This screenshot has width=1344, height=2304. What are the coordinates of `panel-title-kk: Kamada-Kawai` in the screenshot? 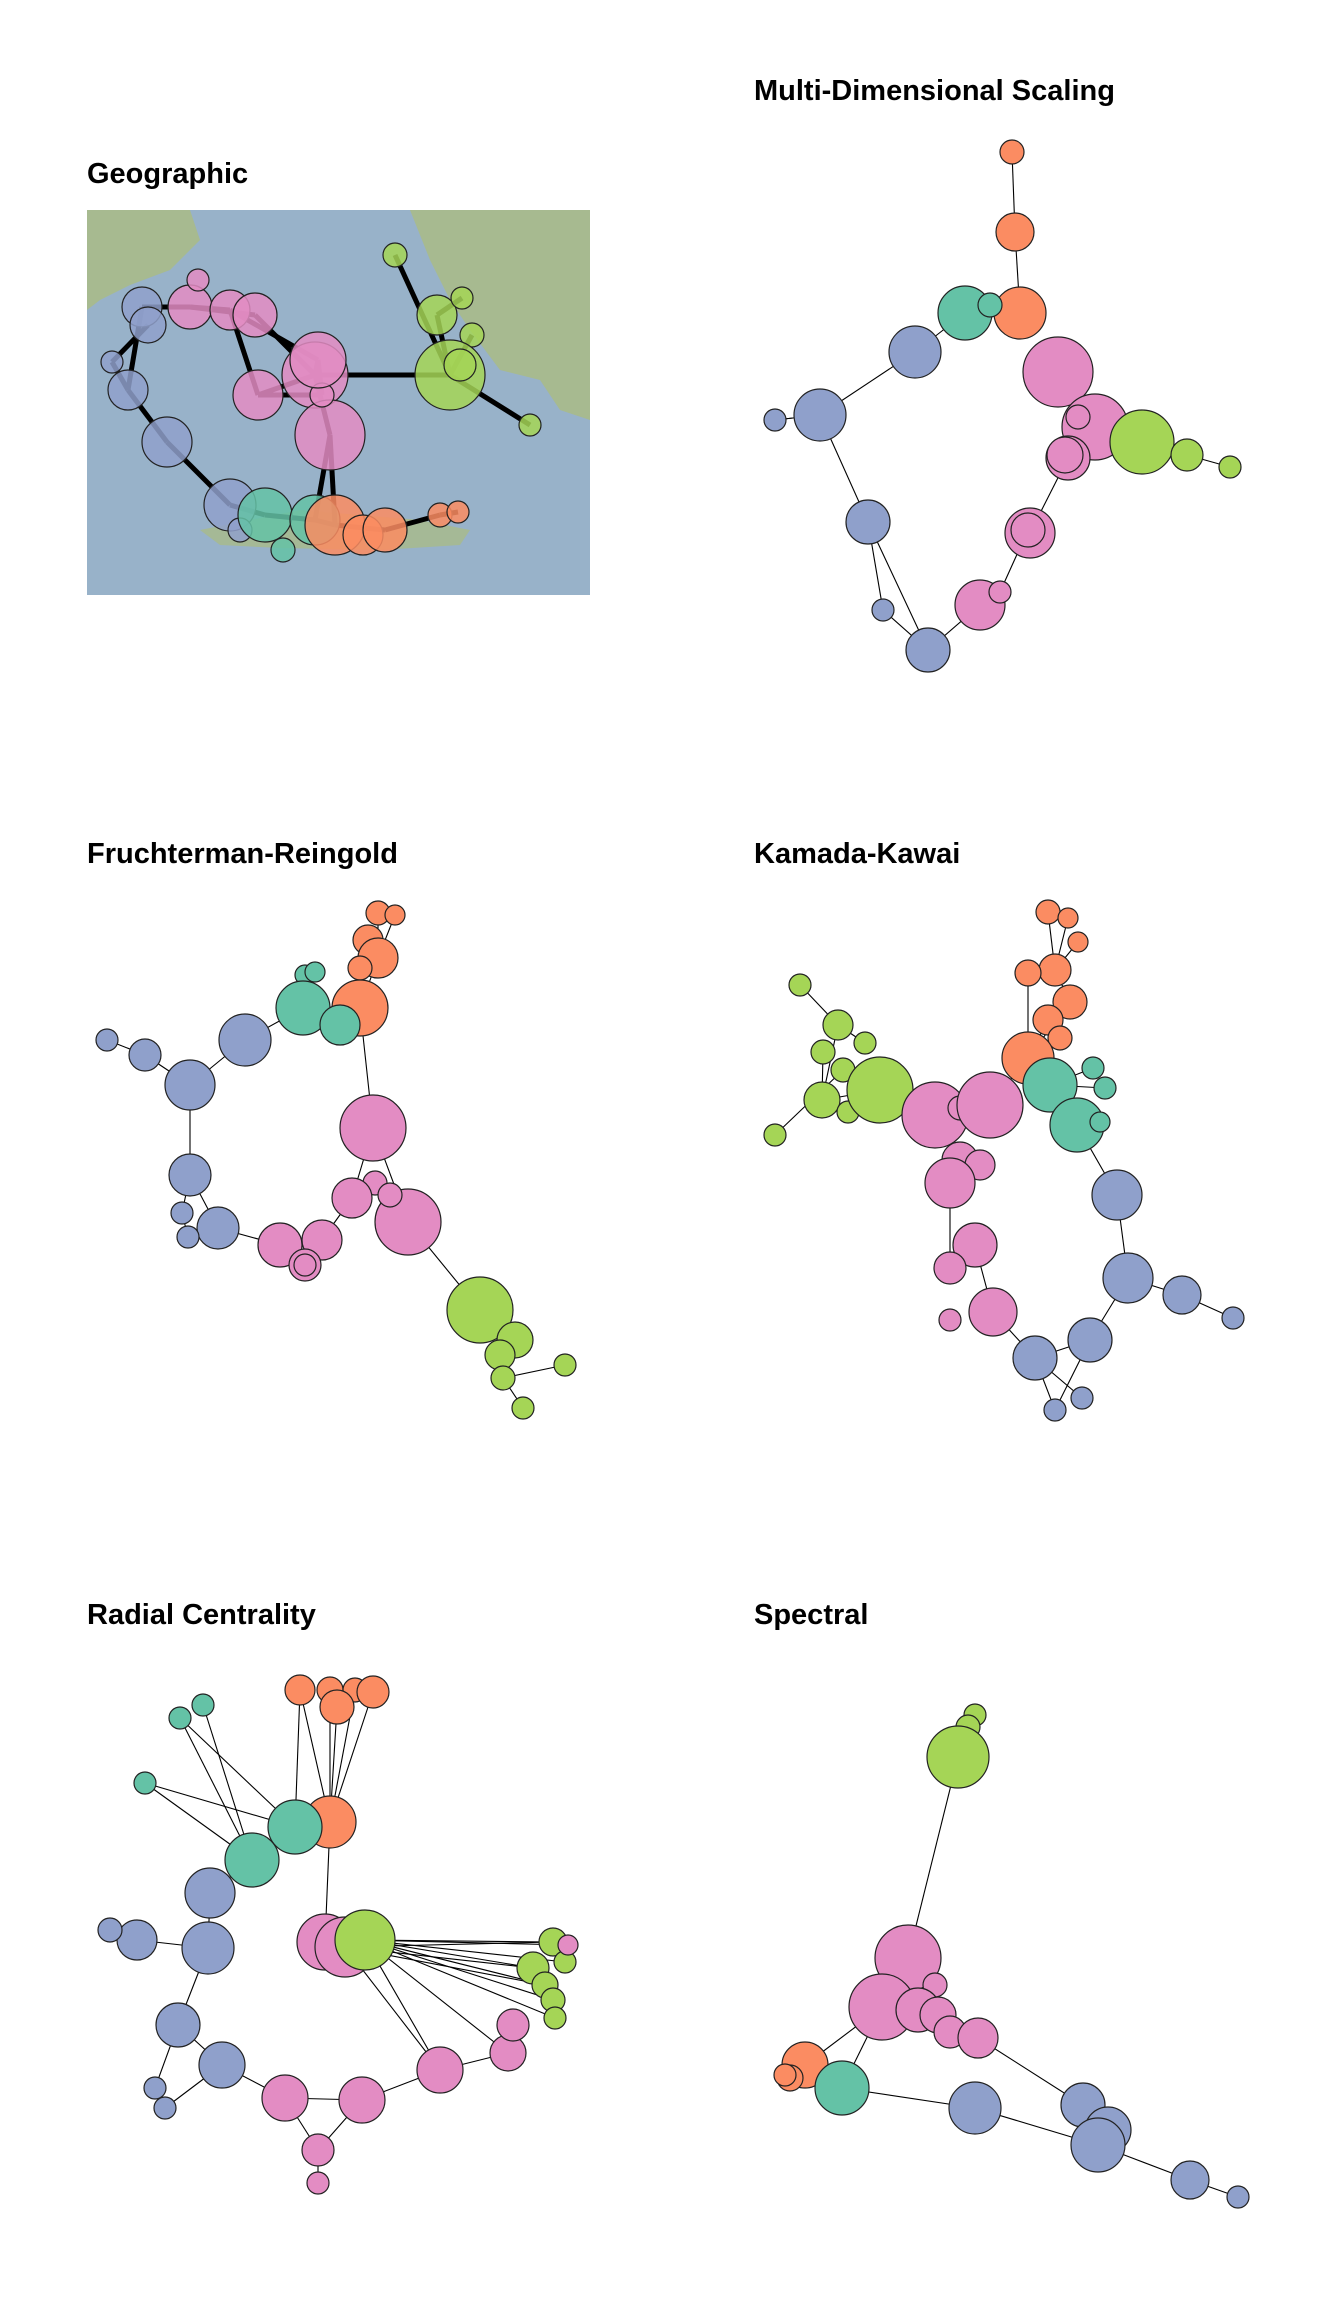 It's located at (857, 854).